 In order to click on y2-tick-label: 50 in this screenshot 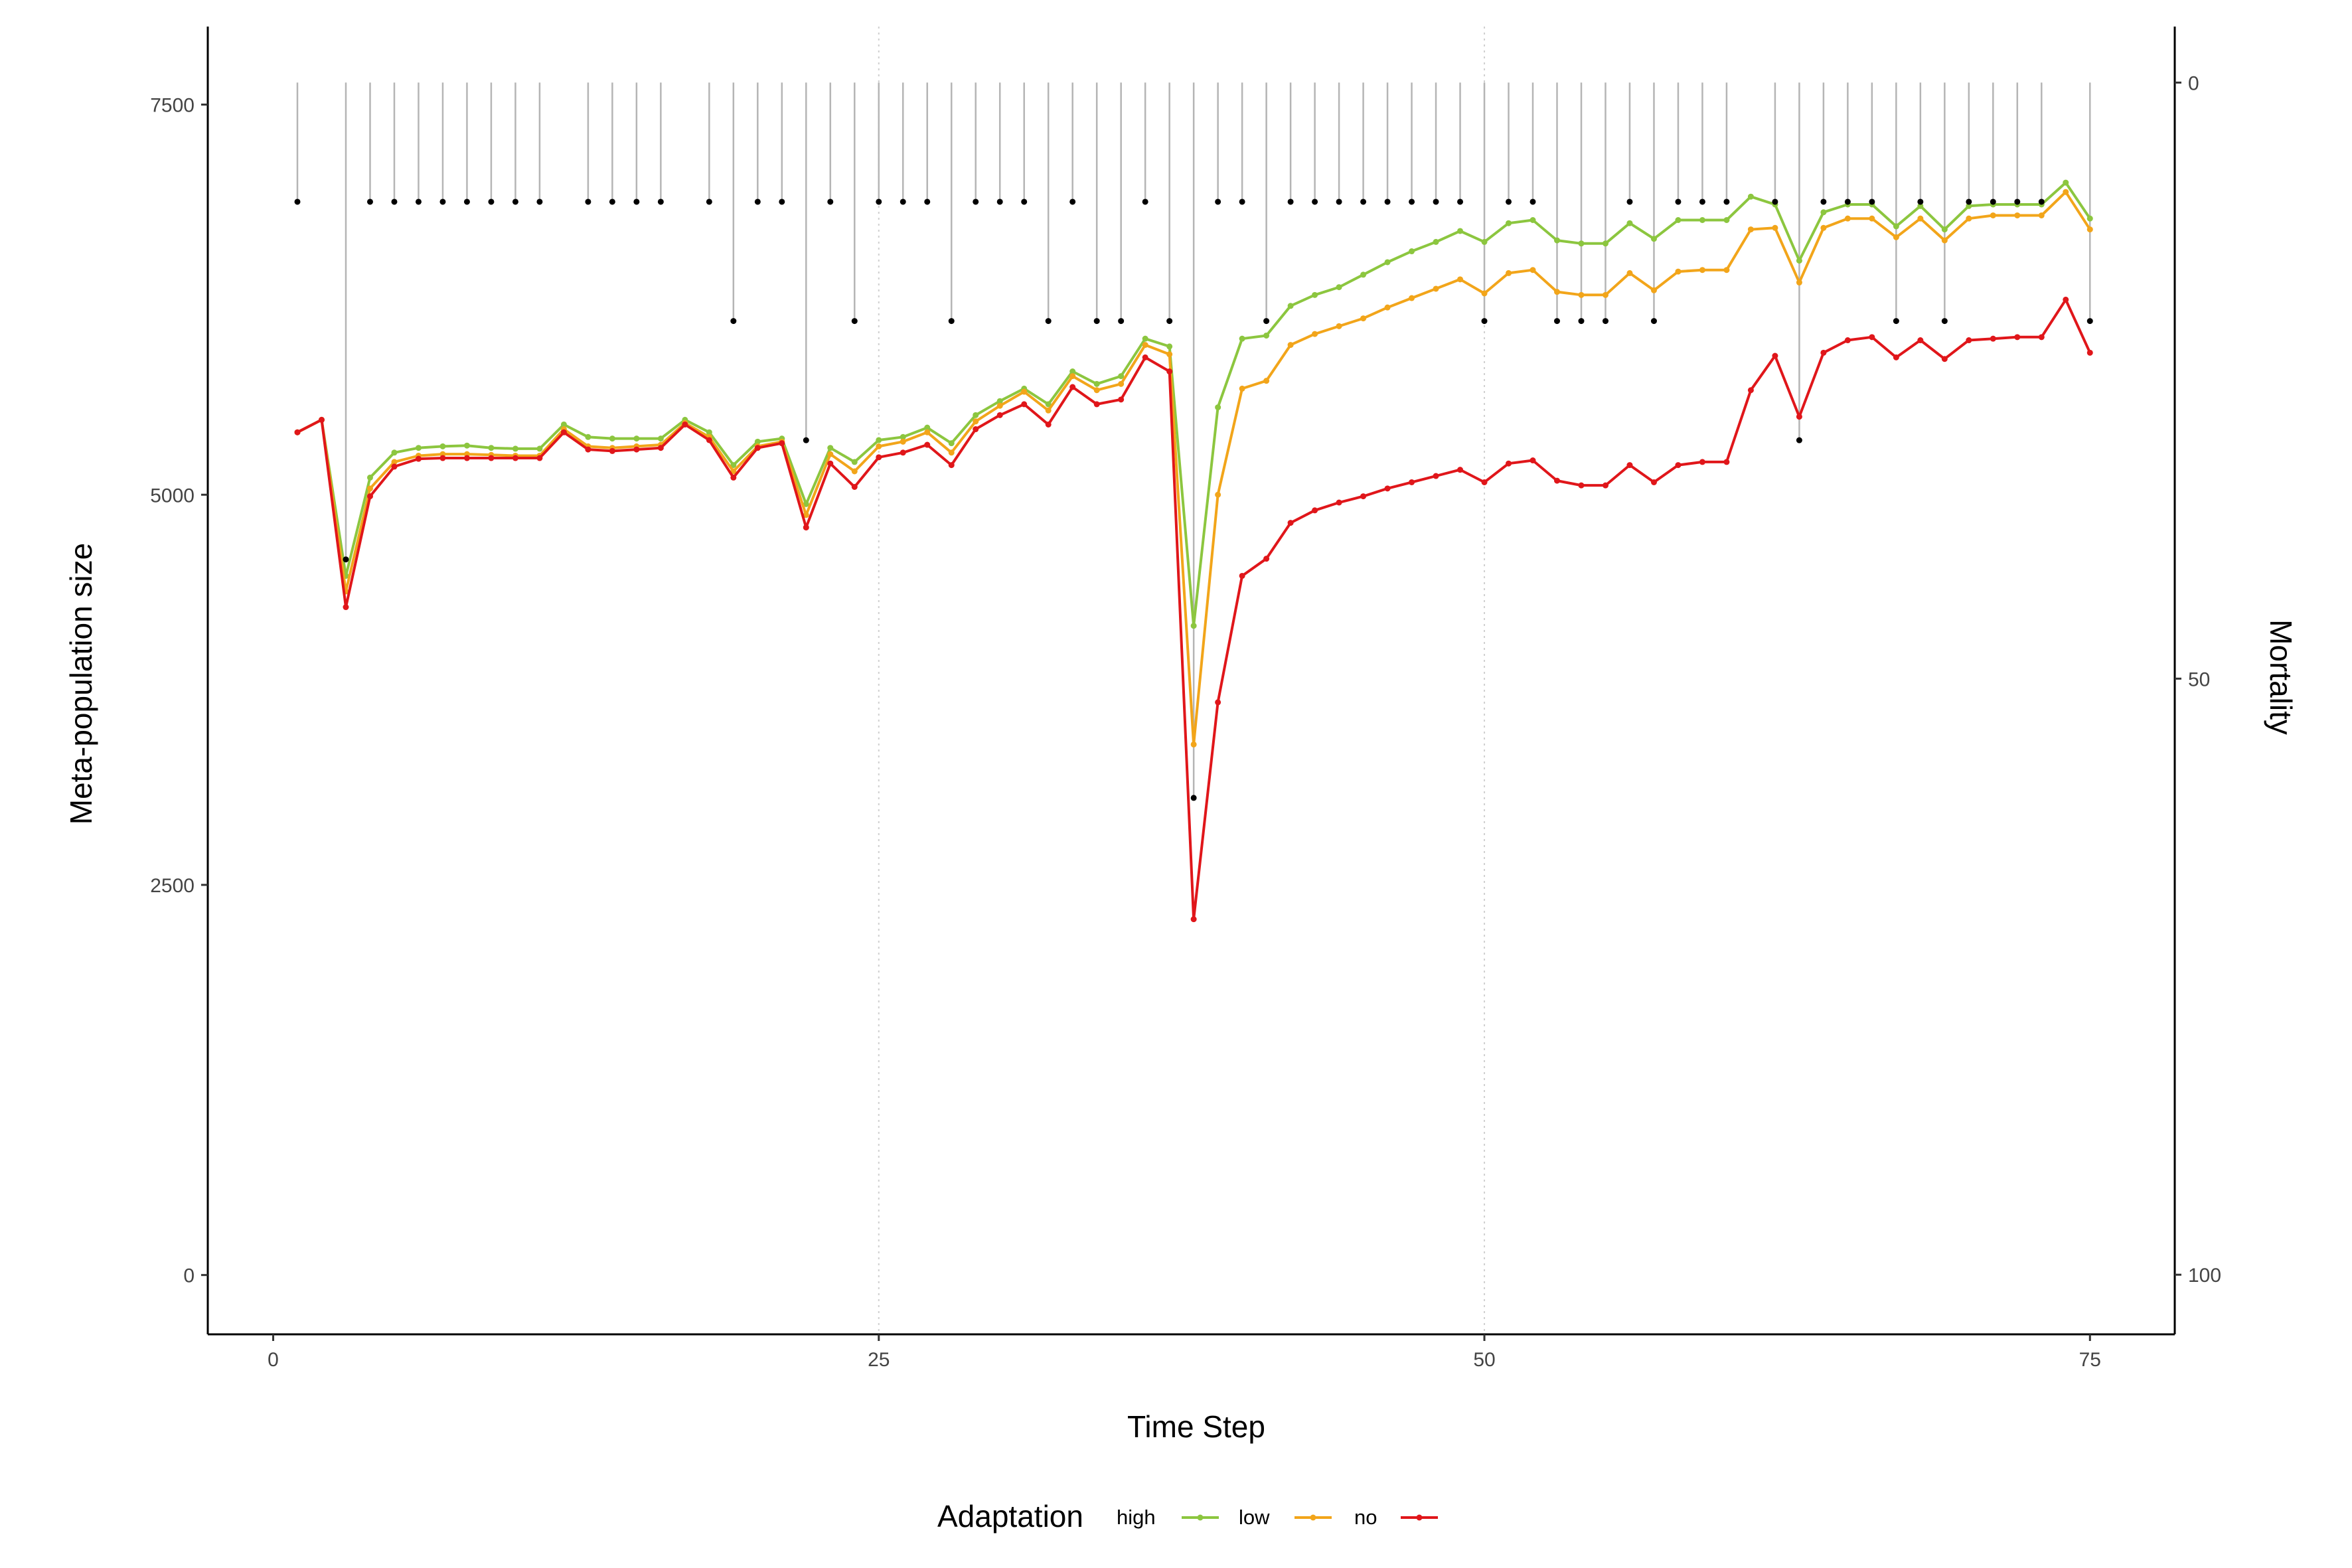, I will do `click(2199, 679)`.